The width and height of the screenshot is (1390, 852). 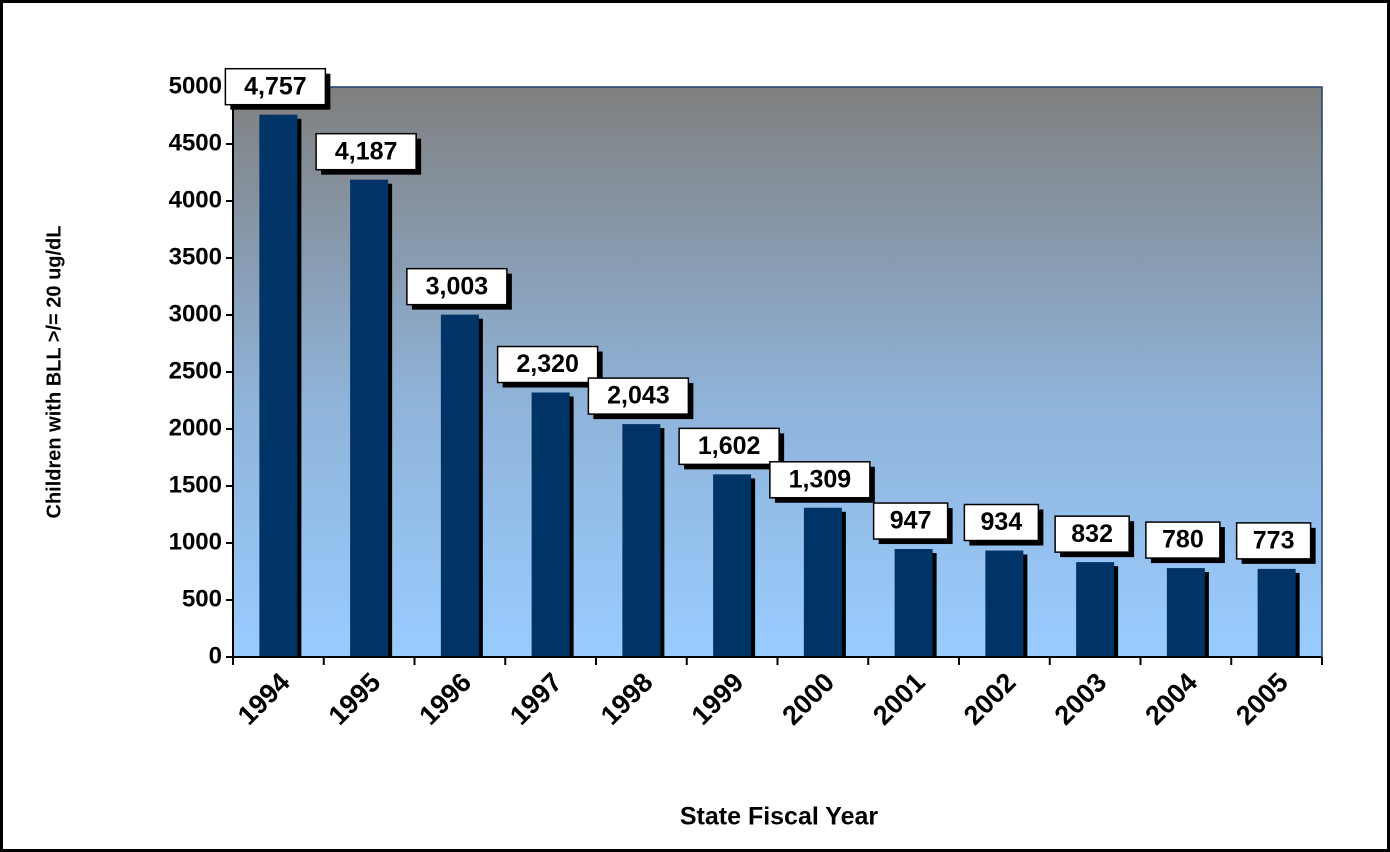 I want to click on y-tick-label: 3500, so click(x=195, y=256).